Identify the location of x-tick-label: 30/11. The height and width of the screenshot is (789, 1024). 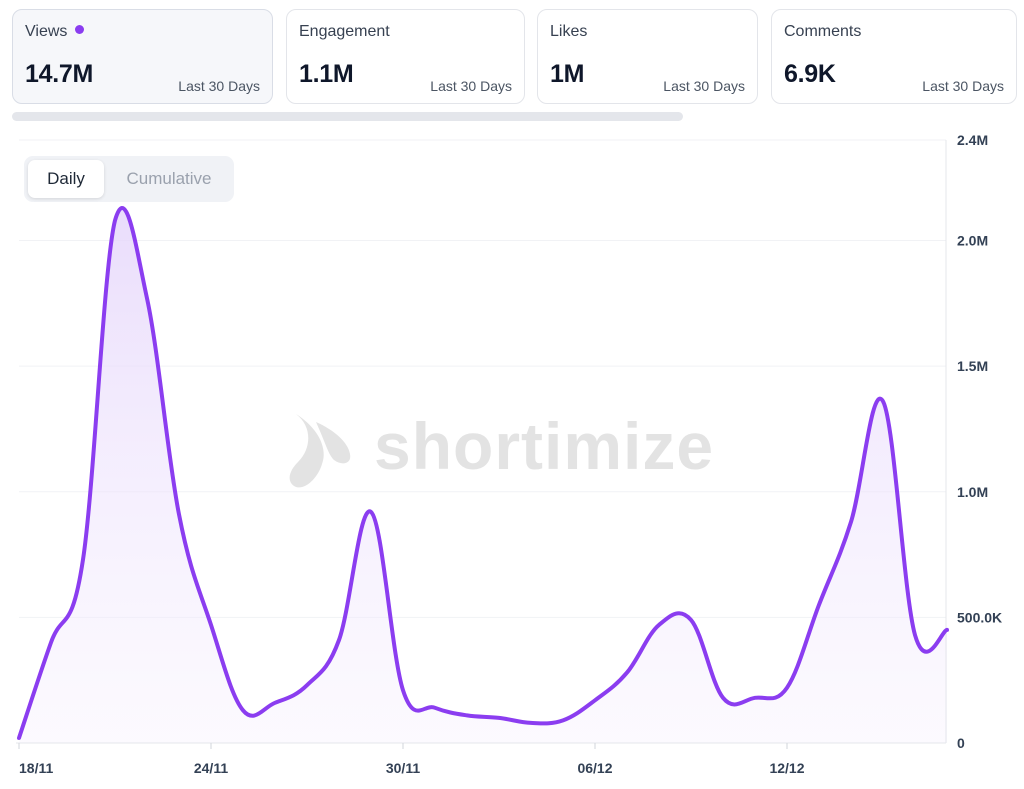
(403, 768).